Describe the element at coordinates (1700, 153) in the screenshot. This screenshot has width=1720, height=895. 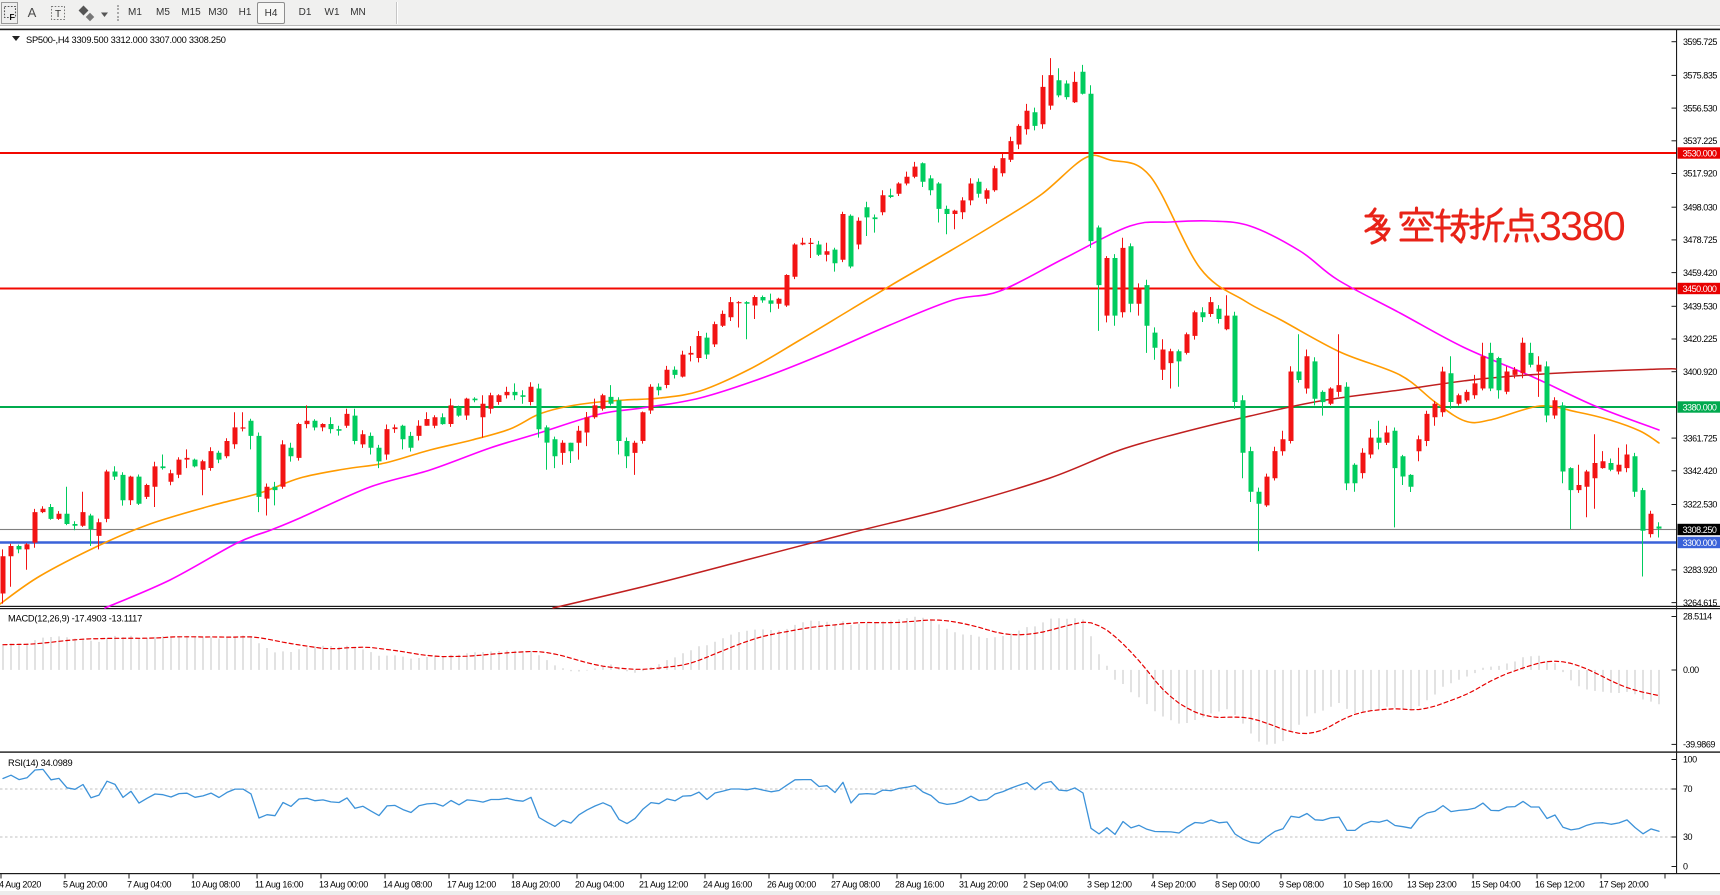
I see `svg-text: 3530.000` at that location.